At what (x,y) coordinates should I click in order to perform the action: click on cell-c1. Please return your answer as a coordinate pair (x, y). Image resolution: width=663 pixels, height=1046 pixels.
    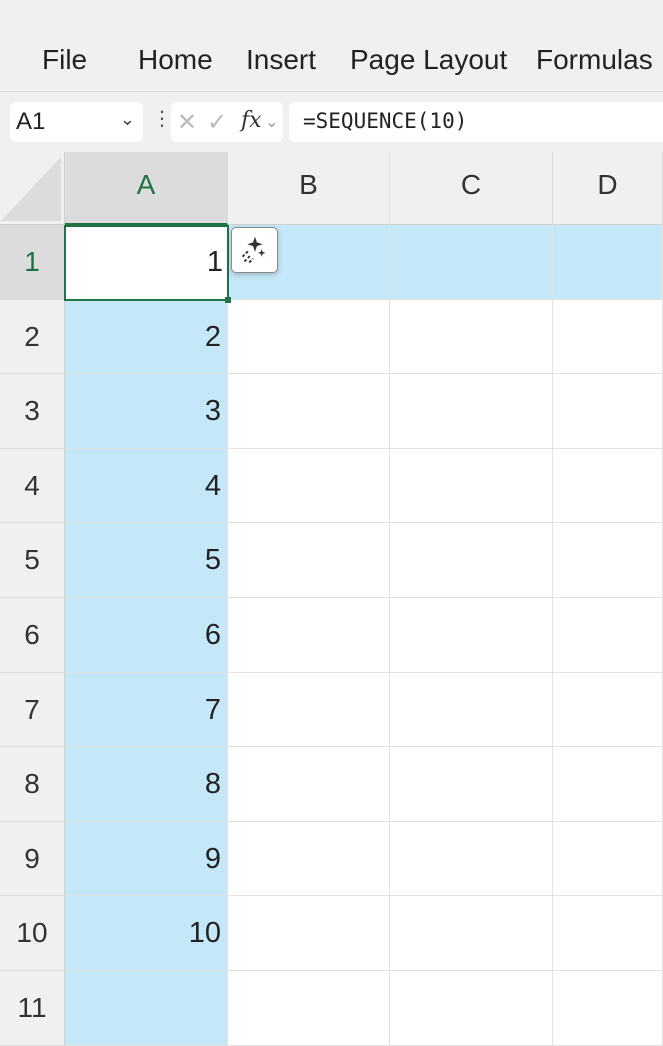
    Looking at the image, I should click on (471, 262).